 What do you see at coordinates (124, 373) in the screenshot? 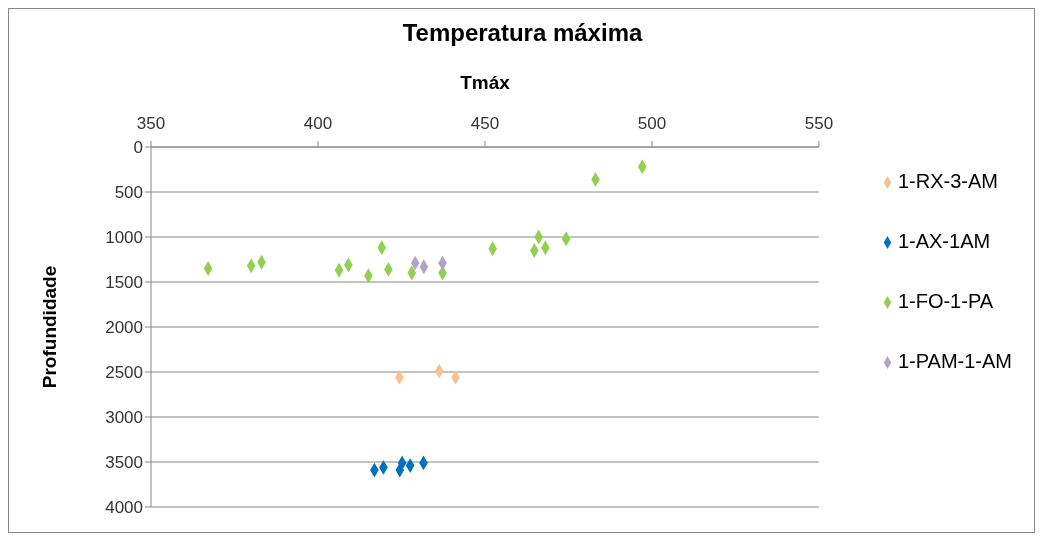
I see `y-tick-label: 2500` at bounding box center [124, 373].